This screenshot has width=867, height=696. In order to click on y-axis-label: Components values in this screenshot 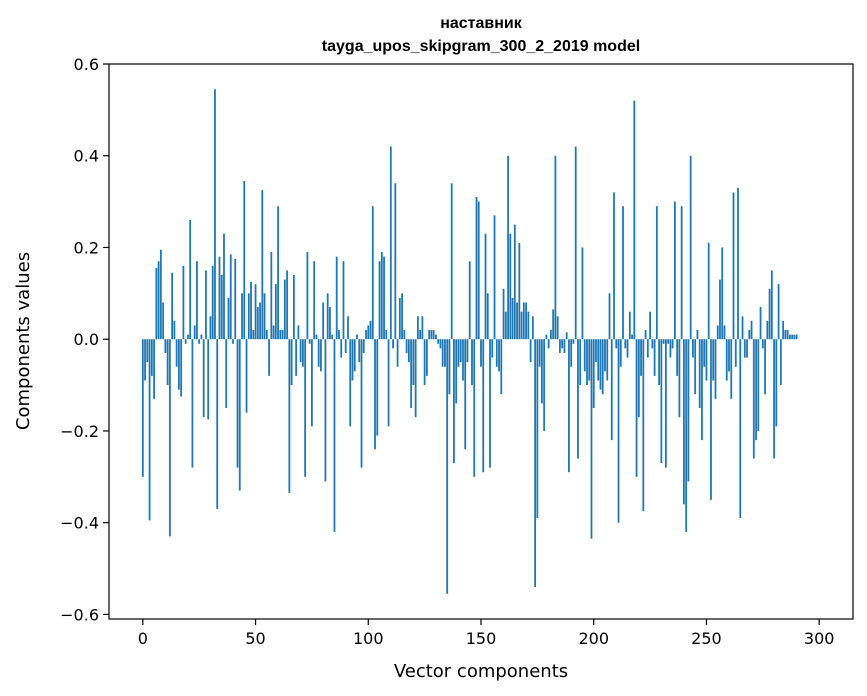, I will do `click(23, 341)`.